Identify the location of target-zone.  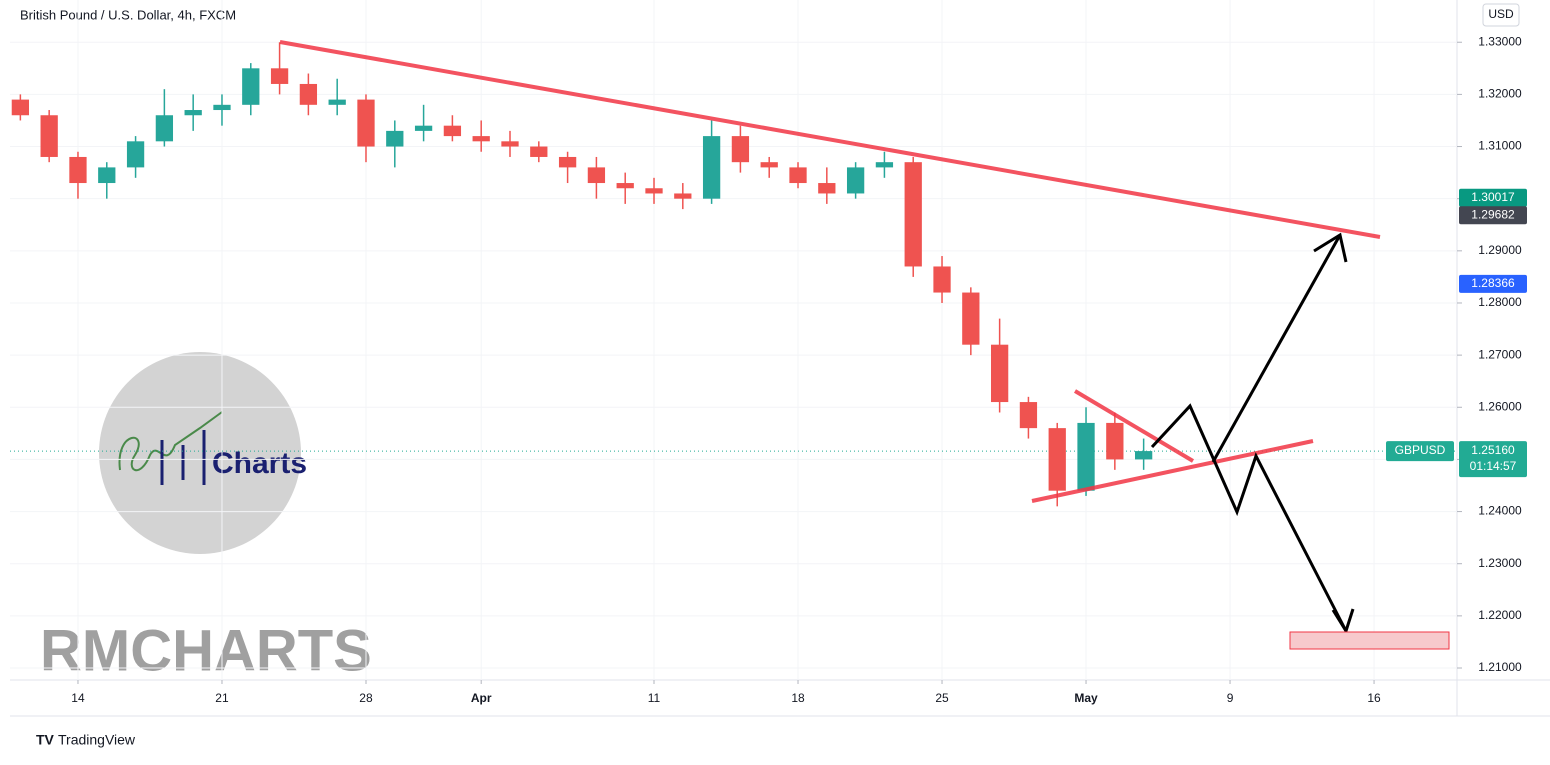
(1369, 640).